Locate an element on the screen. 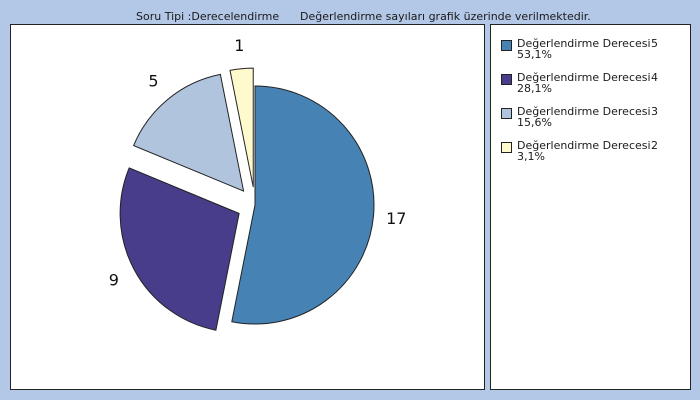 The image size is (700, 400). legend-percent: 3,1% is located at coordinates (531, 156).